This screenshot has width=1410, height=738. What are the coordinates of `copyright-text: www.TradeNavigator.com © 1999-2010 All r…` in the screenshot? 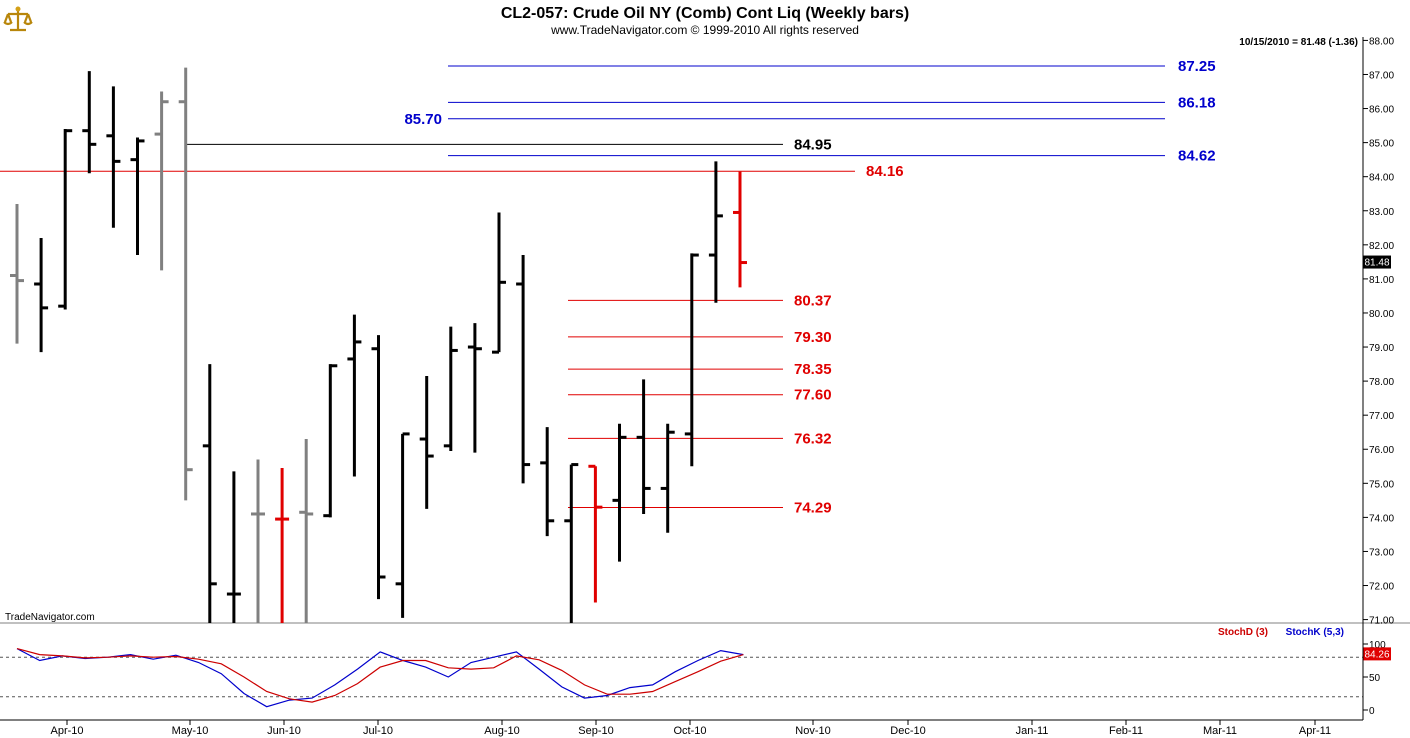 It's located at (704, 30).